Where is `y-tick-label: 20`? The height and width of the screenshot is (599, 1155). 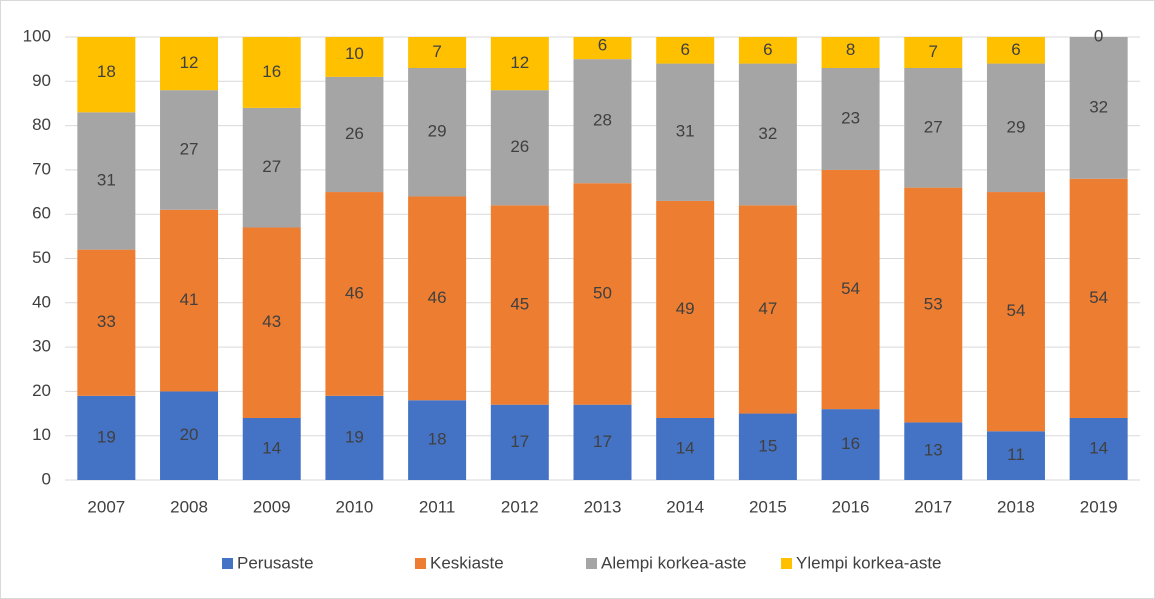
y-tick-label: 20 is located at coordinates (41, 390).